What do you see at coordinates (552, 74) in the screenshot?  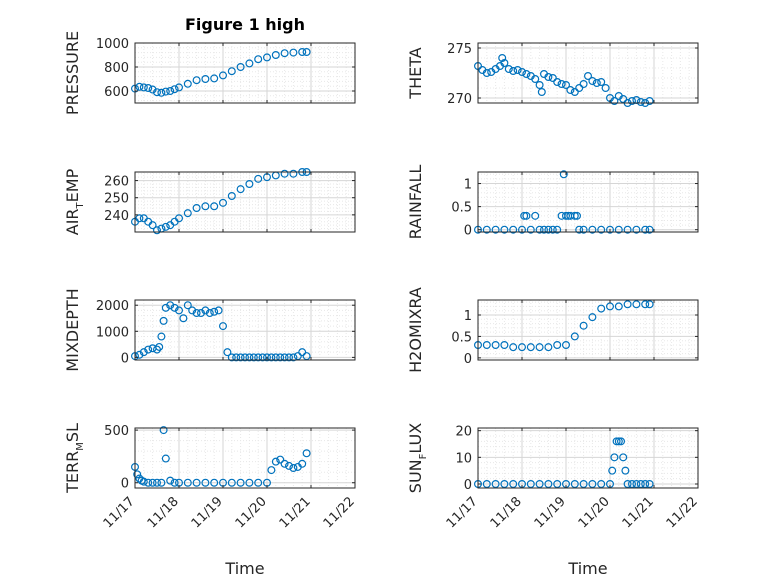 I see `panel-theta: 270 275 THETA` at bounding box center [552, 74].